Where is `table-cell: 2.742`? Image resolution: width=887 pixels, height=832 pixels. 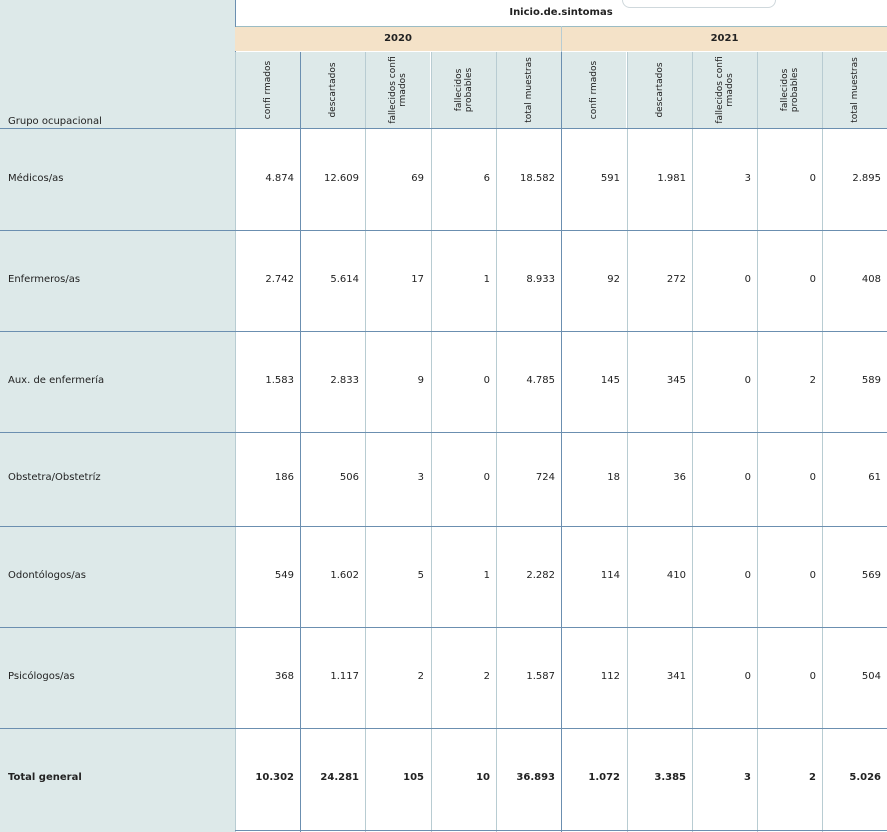 table-cell: 2.742 is located at coordinates (279, 279).